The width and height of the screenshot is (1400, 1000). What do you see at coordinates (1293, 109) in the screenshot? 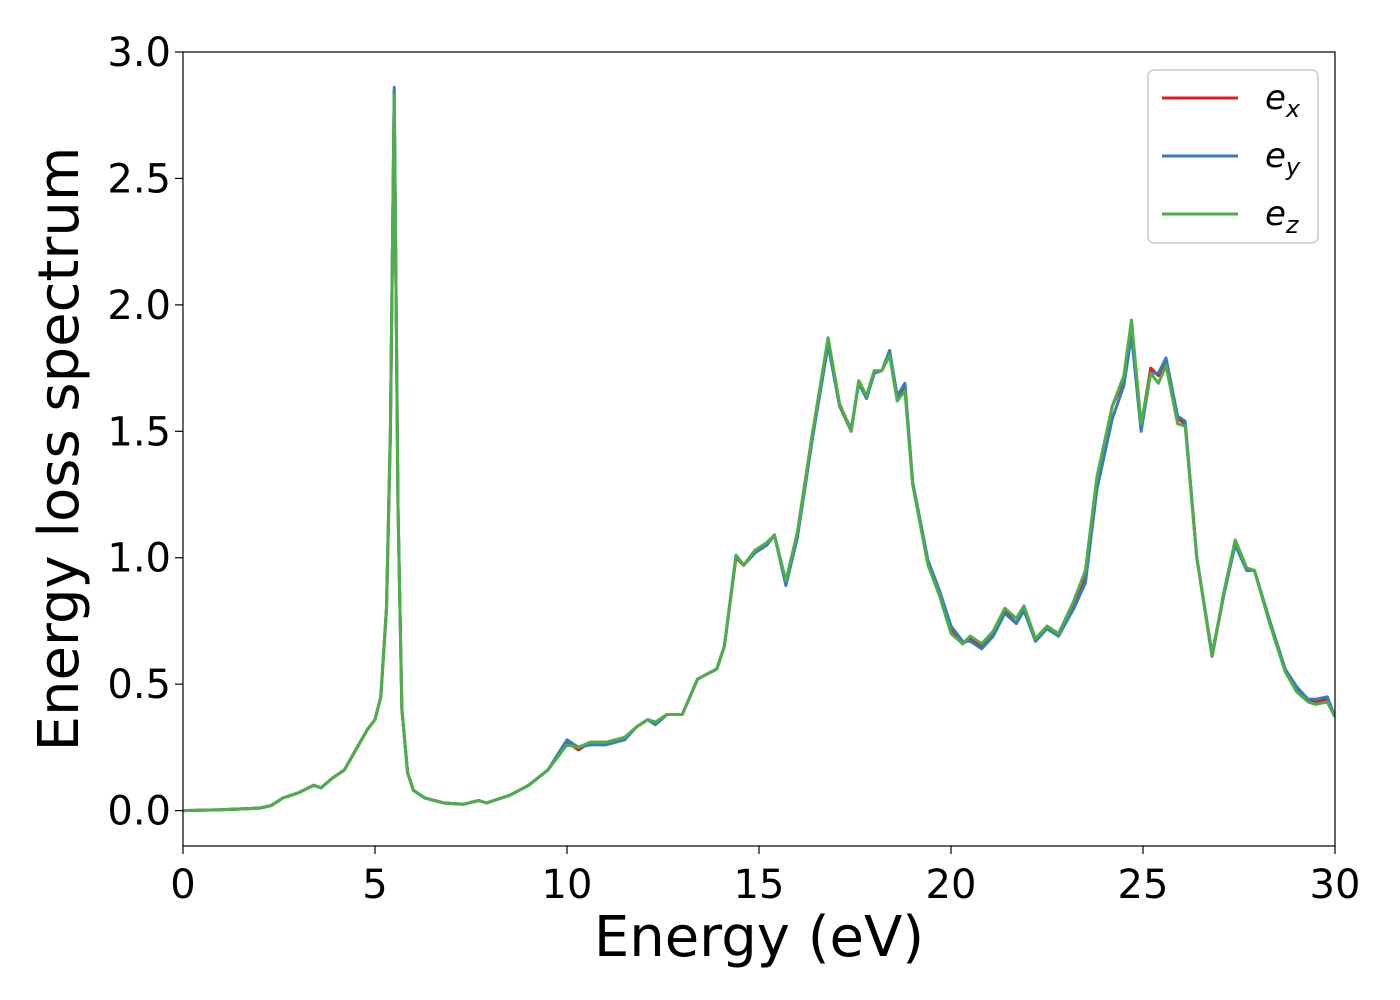
I see `legend-label-subscript: x` at bounding box center [1293, 109].